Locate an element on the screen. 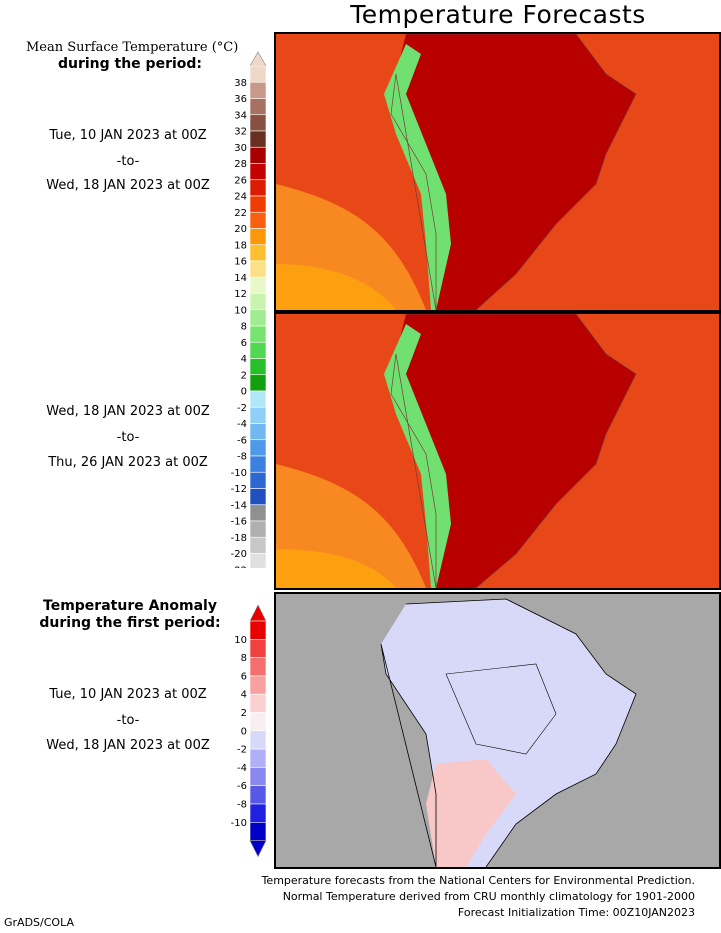 This screenshot has height=933, width=721. colorbar-bottom-arrow is located at coordinates (258, 849).